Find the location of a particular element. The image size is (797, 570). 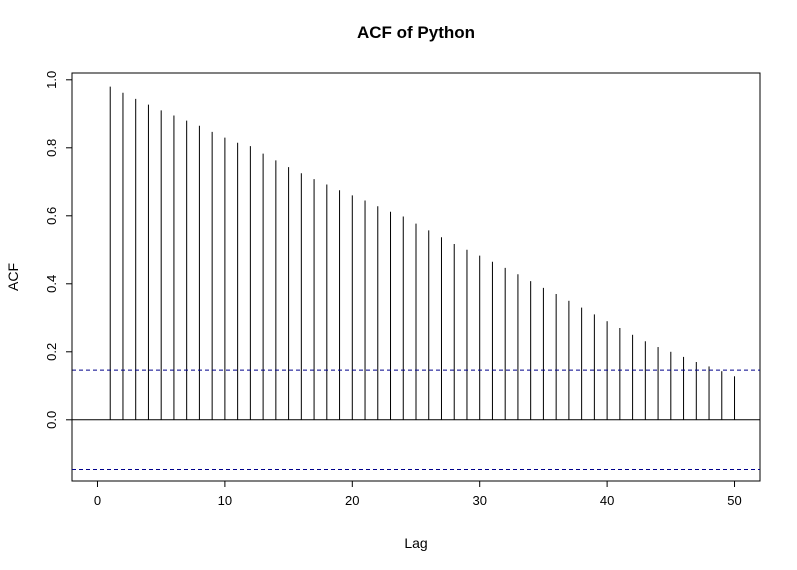

x-tick-label-30: 30 is located at coordinates (479, 500).